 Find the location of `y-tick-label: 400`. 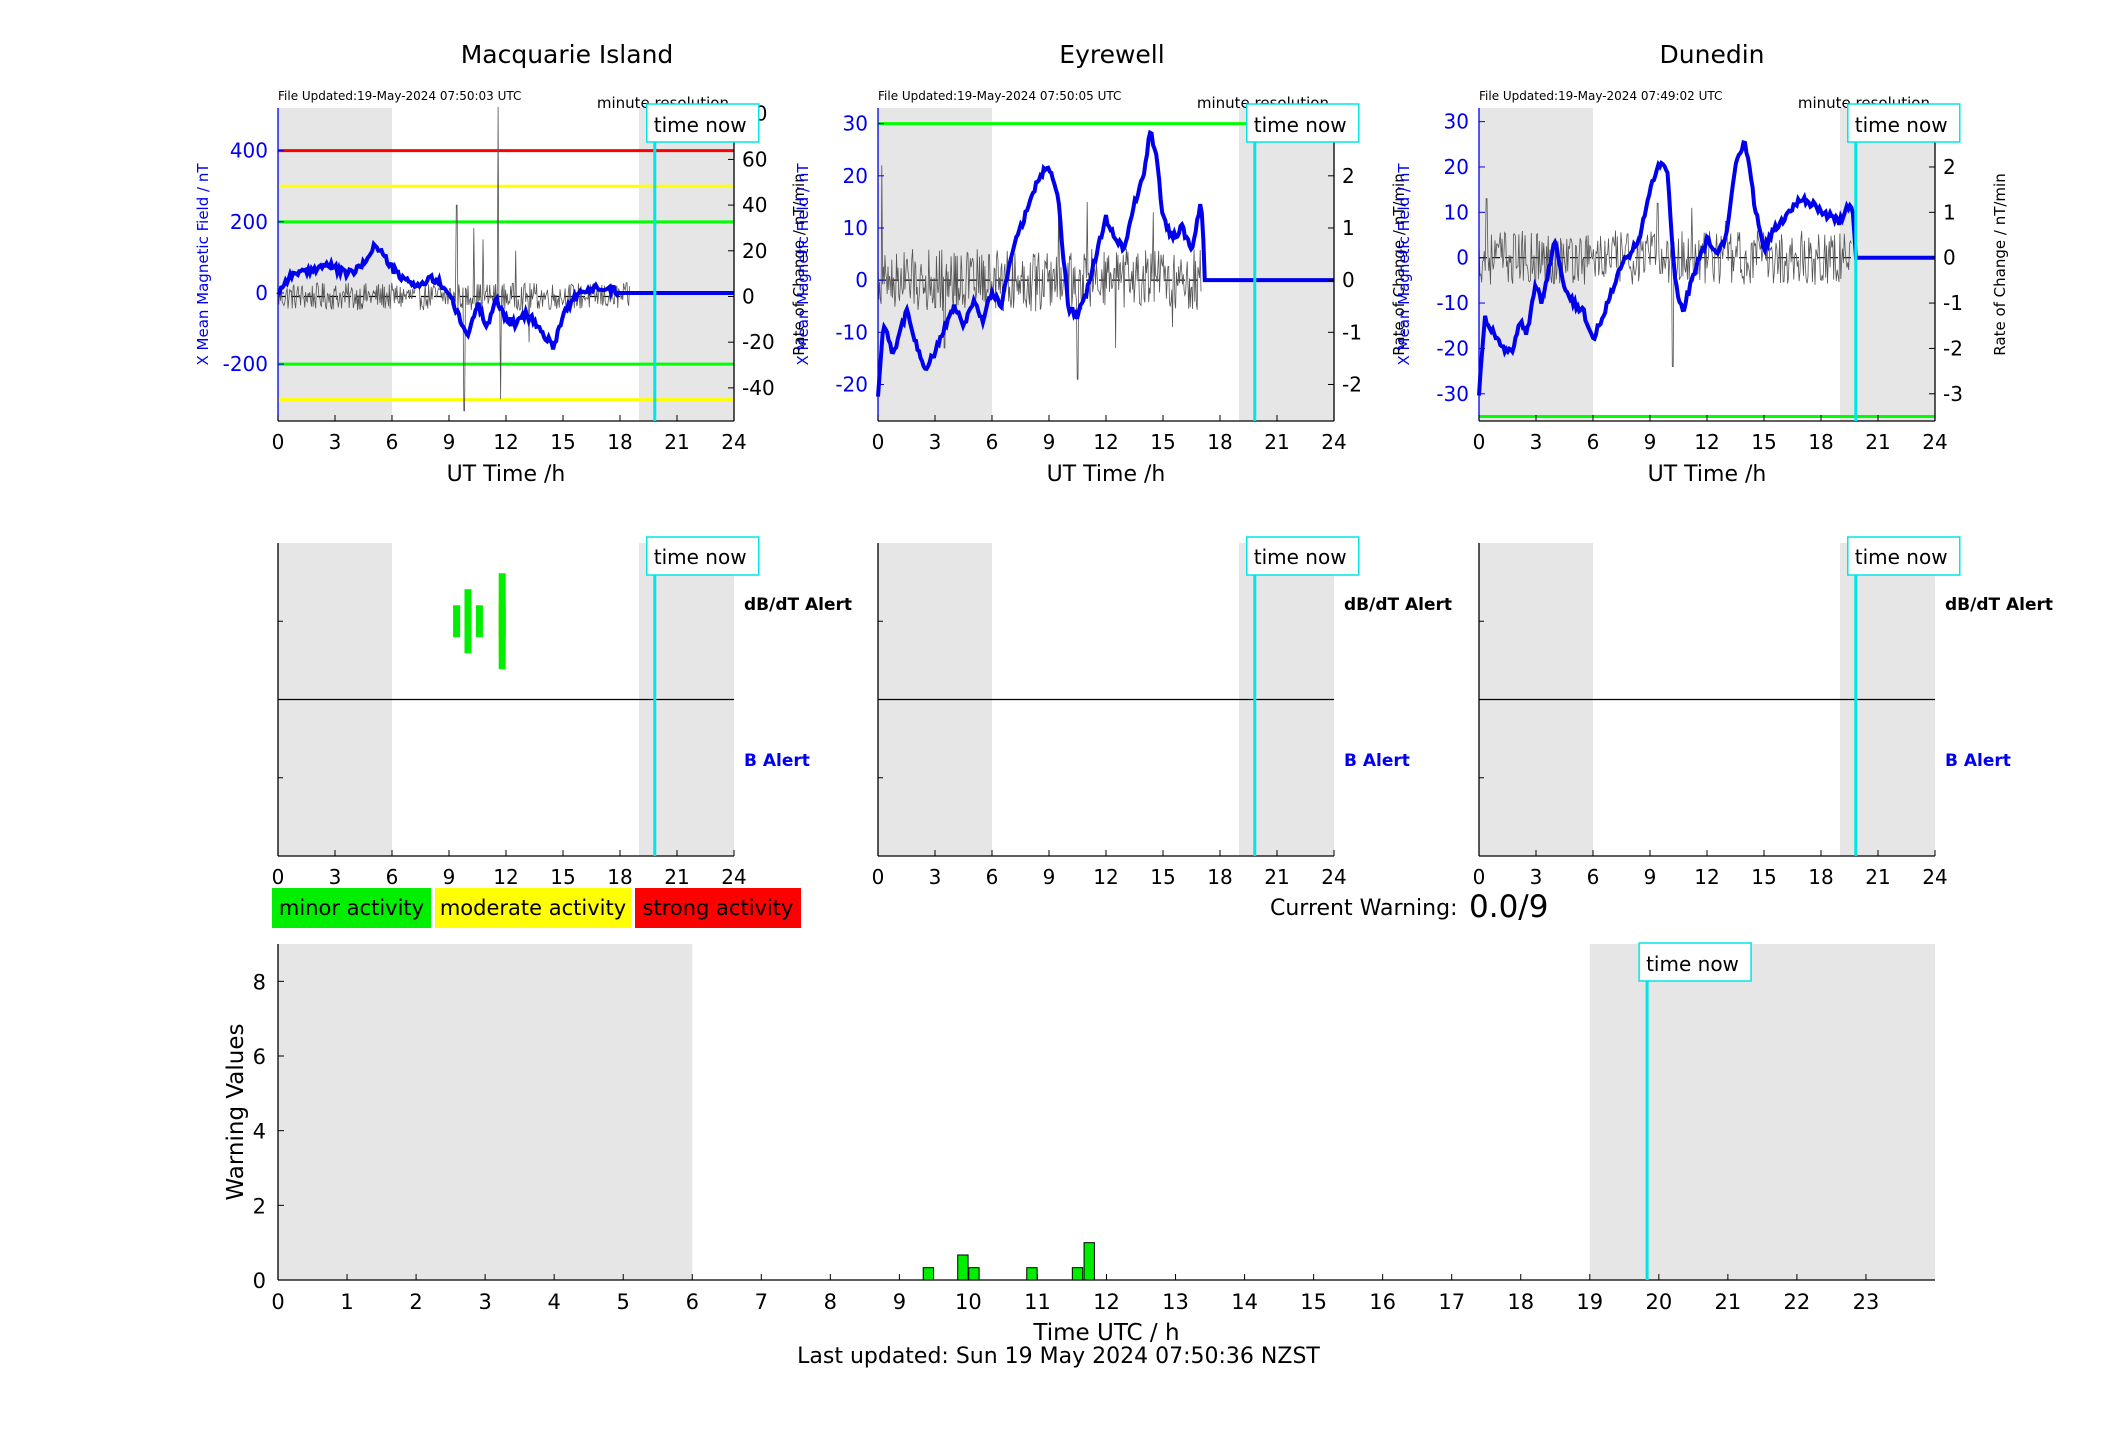

y-tick-label: 400 is located at coordinates (249, 151).